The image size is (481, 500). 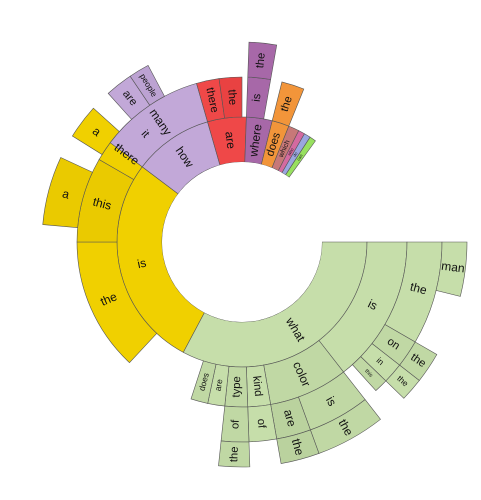 I want to click on segment-label: a, so click(x=66, y=193).